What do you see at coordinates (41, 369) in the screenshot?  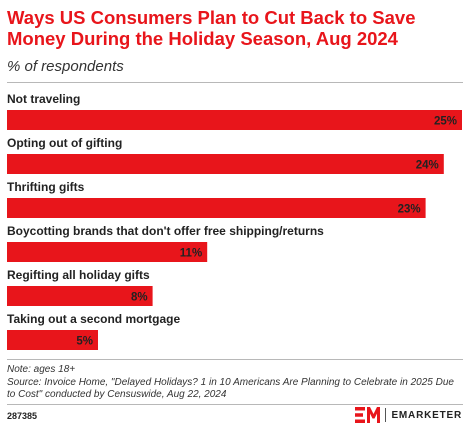 I see `footer-note: Note: ages 18+` at bounding box center [41, 369].